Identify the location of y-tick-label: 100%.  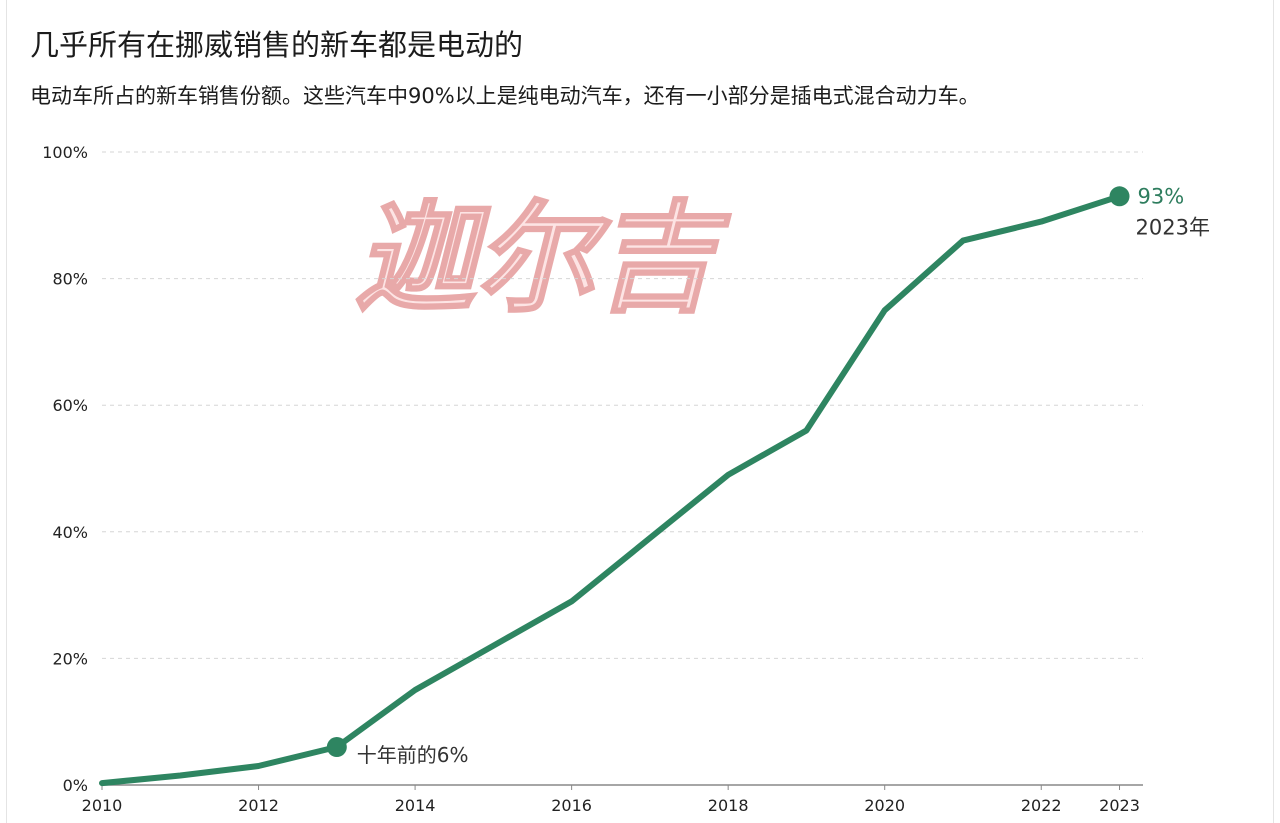
(65, 152).